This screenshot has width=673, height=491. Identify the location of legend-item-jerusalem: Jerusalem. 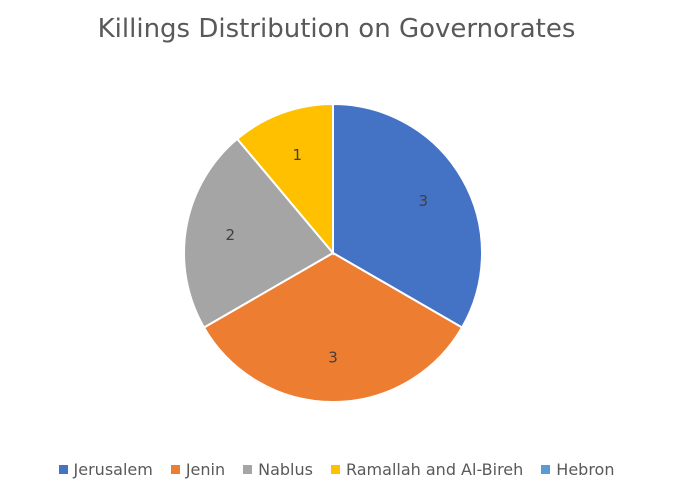
(105, 469).